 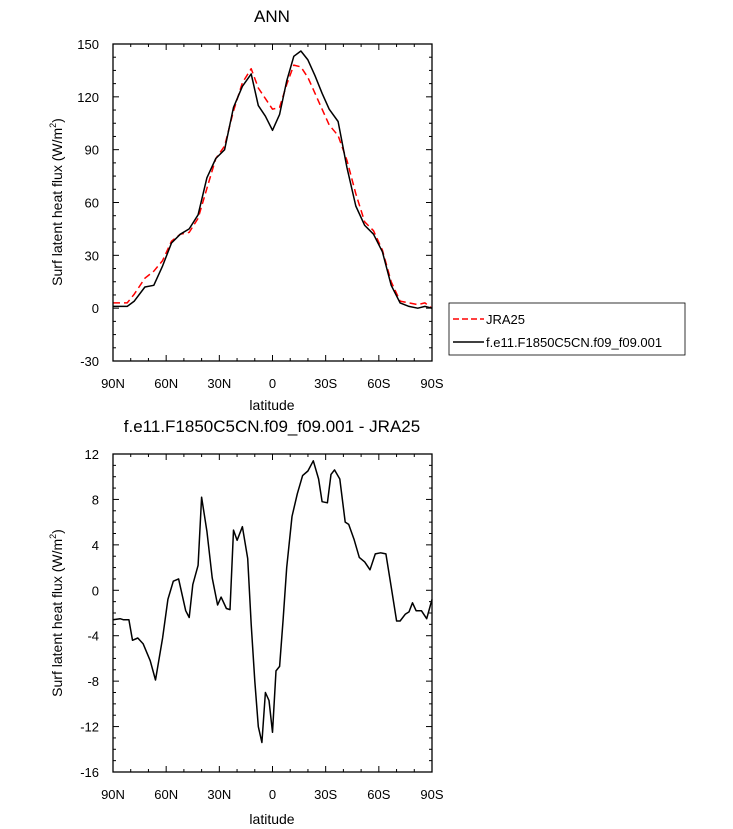 I want to click on y-tick-label: 60, so click(x=92, y=203).